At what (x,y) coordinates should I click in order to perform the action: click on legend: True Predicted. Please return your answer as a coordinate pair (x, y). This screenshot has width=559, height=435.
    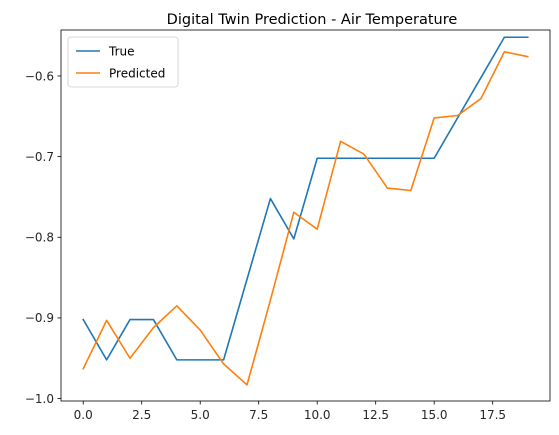
    Looking at the image, I should click on (123, 62).